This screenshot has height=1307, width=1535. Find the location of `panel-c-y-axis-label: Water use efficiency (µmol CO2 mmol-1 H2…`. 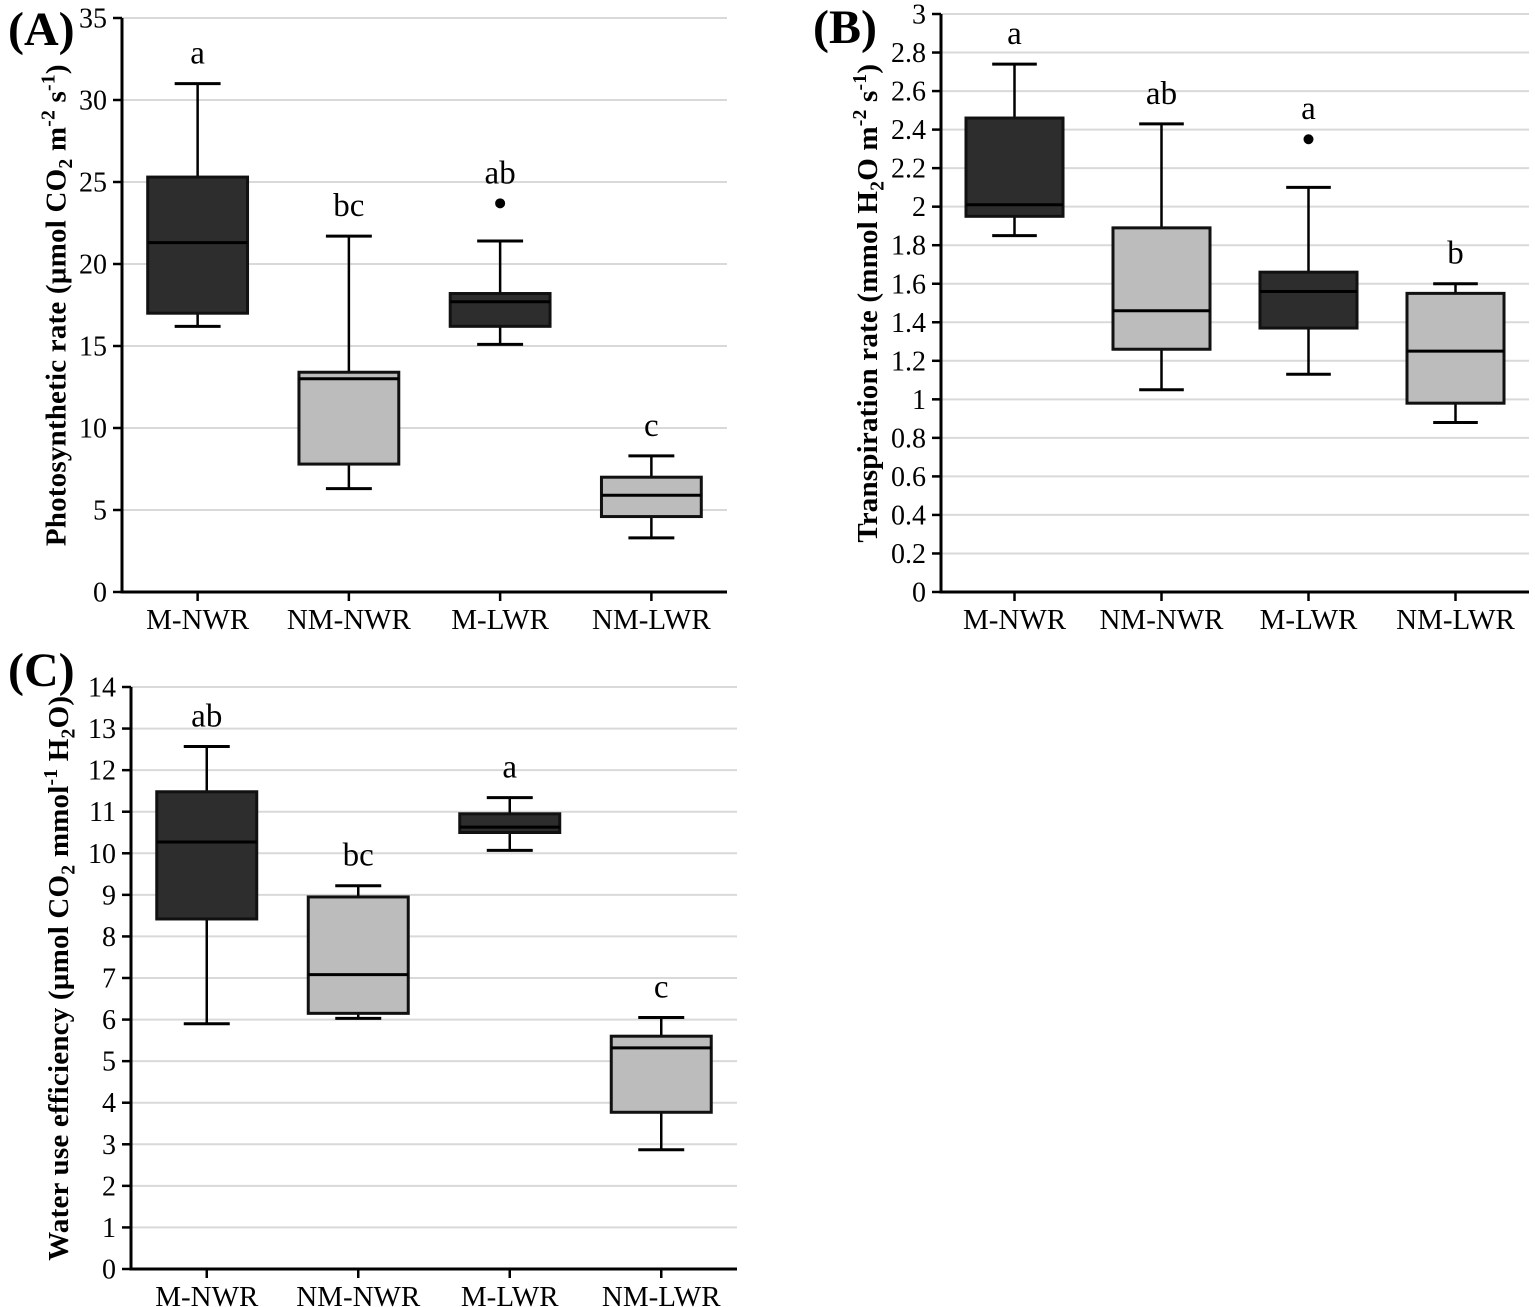

panel-c-y-axis-label: Water use efficiency (µmol CO2 mmol-1 H2… is located at coordinates (59, 978).